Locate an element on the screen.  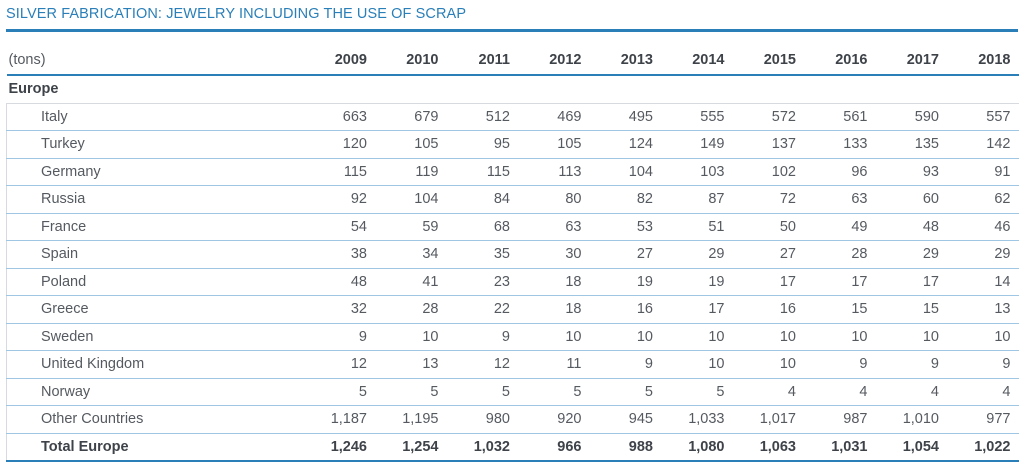
group-label: Europe is located at coordinates (512, 89).